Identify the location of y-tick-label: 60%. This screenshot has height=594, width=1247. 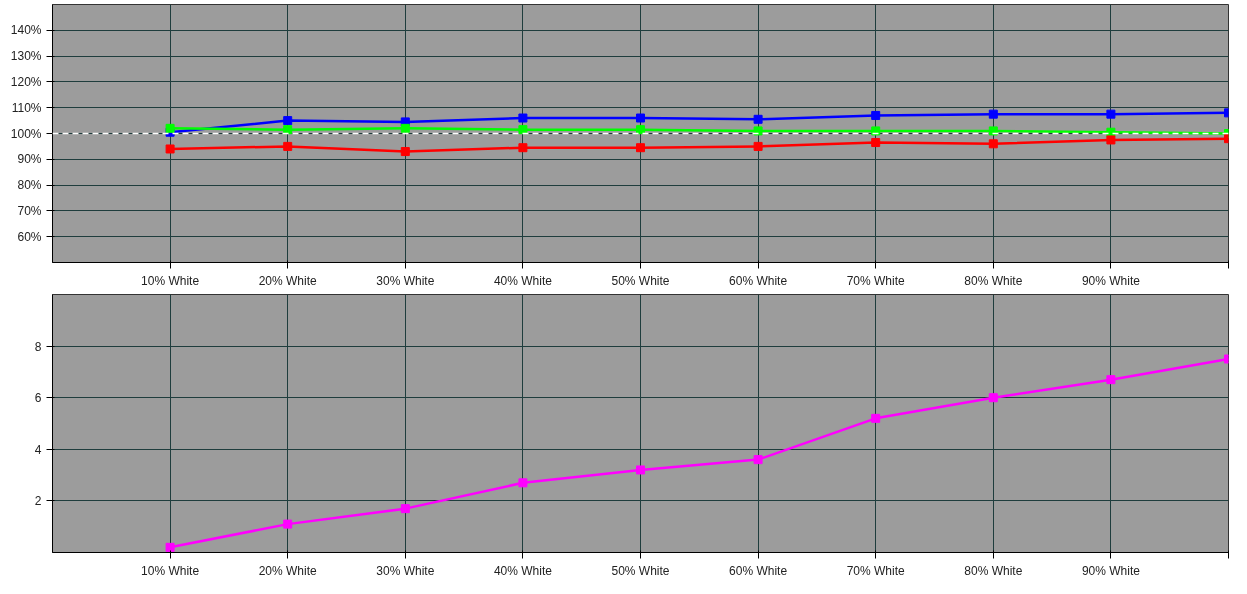
(29, 236).